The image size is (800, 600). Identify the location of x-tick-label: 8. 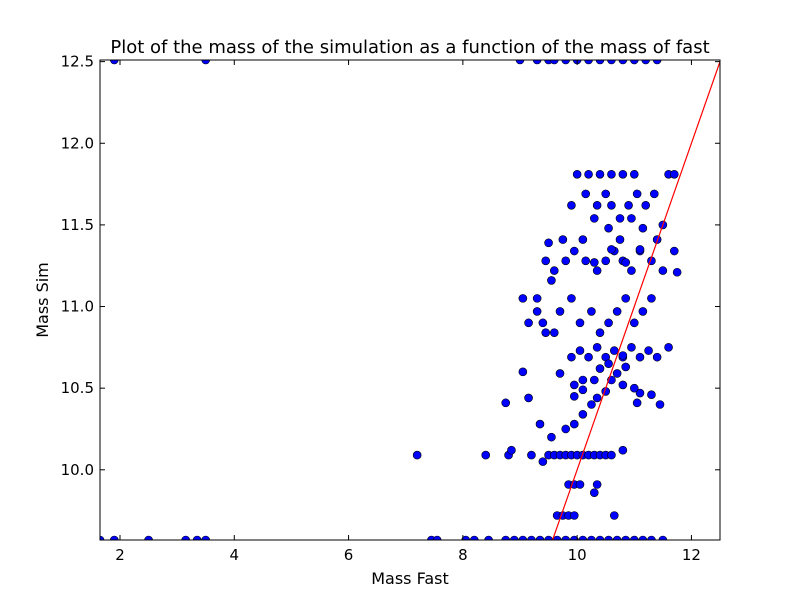
(463, 555).